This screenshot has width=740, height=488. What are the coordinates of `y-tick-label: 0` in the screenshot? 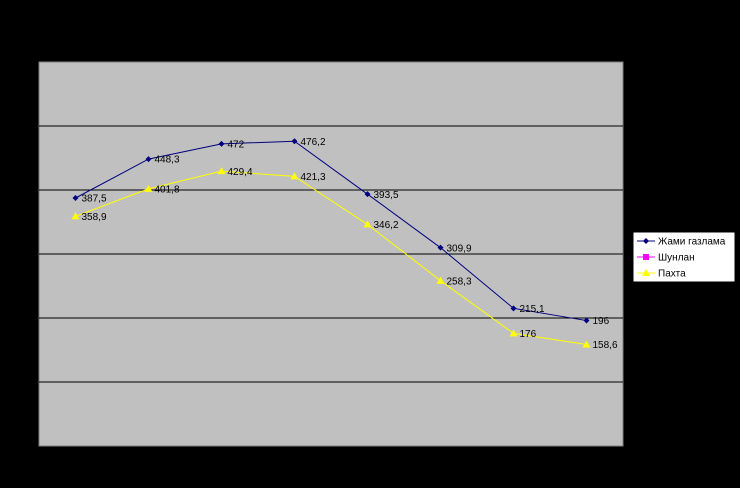 It's located at (30, 446).